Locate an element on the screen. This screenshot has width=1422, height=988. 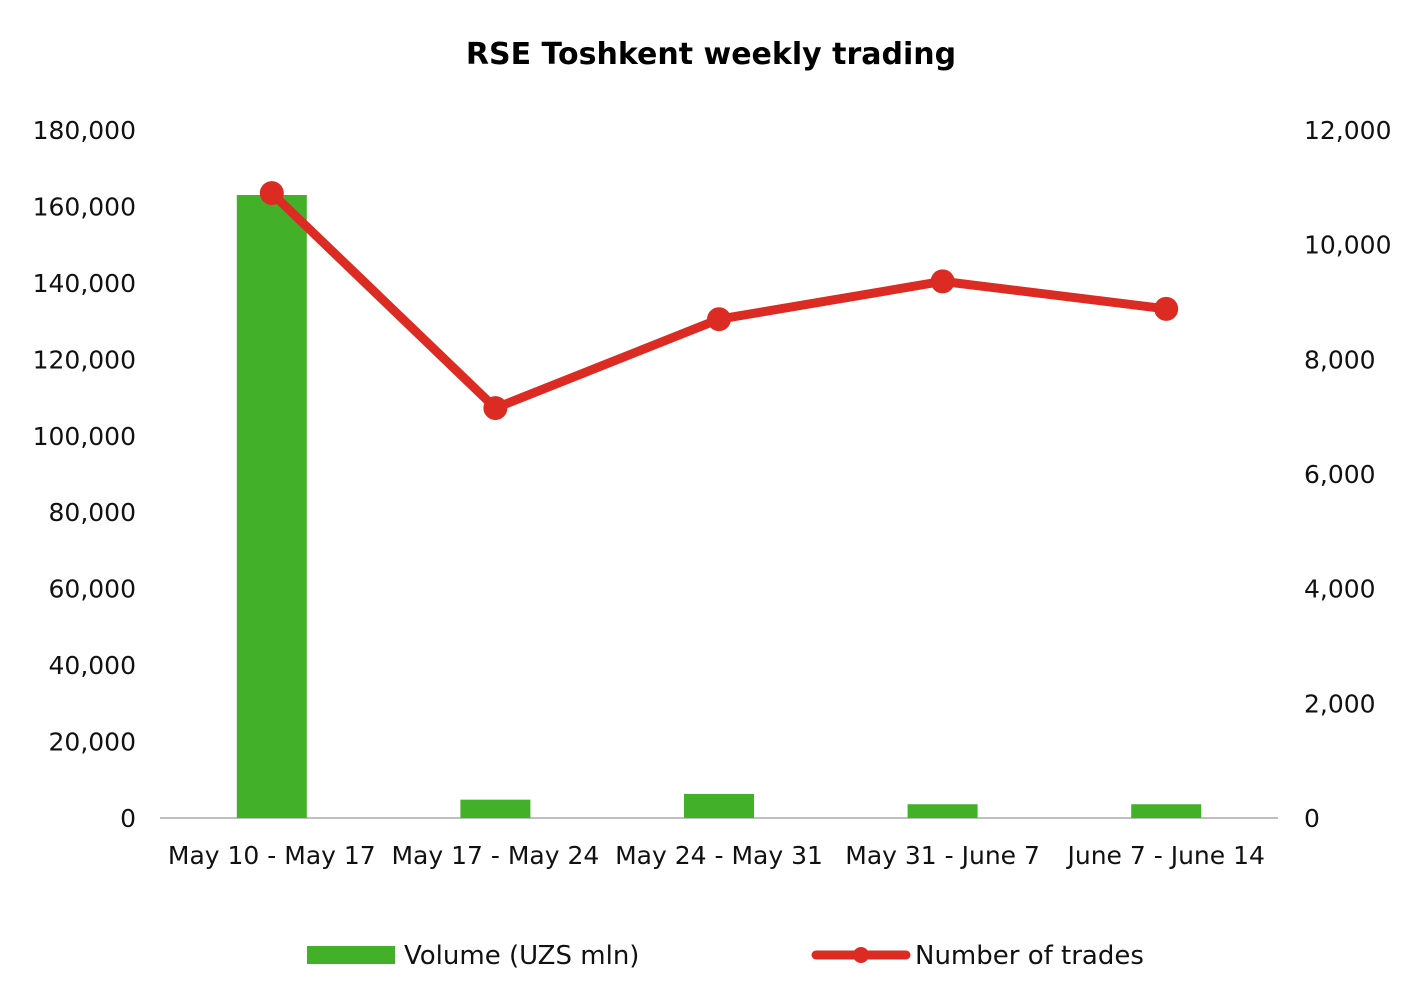
x-tick-label: May 24 - May 31 is located at coordinates (719, 855).